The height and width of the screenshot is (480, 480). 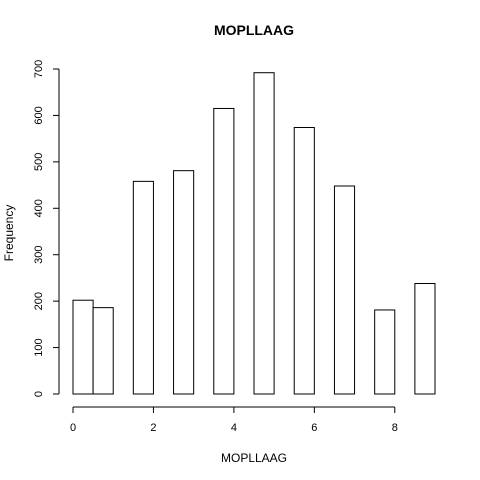 What do you see at coordinates (254, 30) in the screenshot?
I see `chart-title: MOPLLAAG` at bounding box center [254, 30].